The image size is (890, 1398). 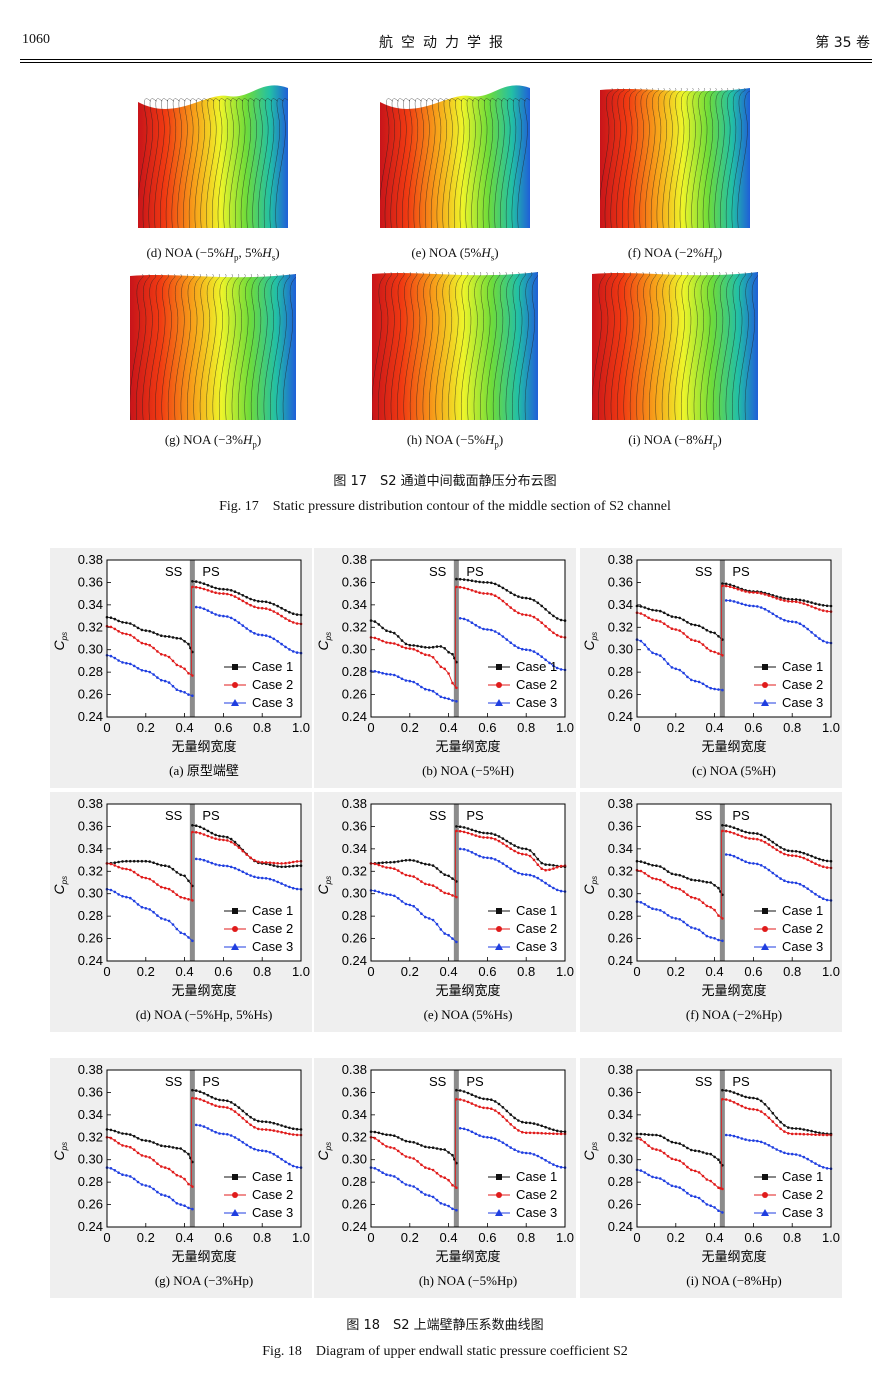 I want to click on x-tick-label: 0.8, so click(x=526, y=1237).